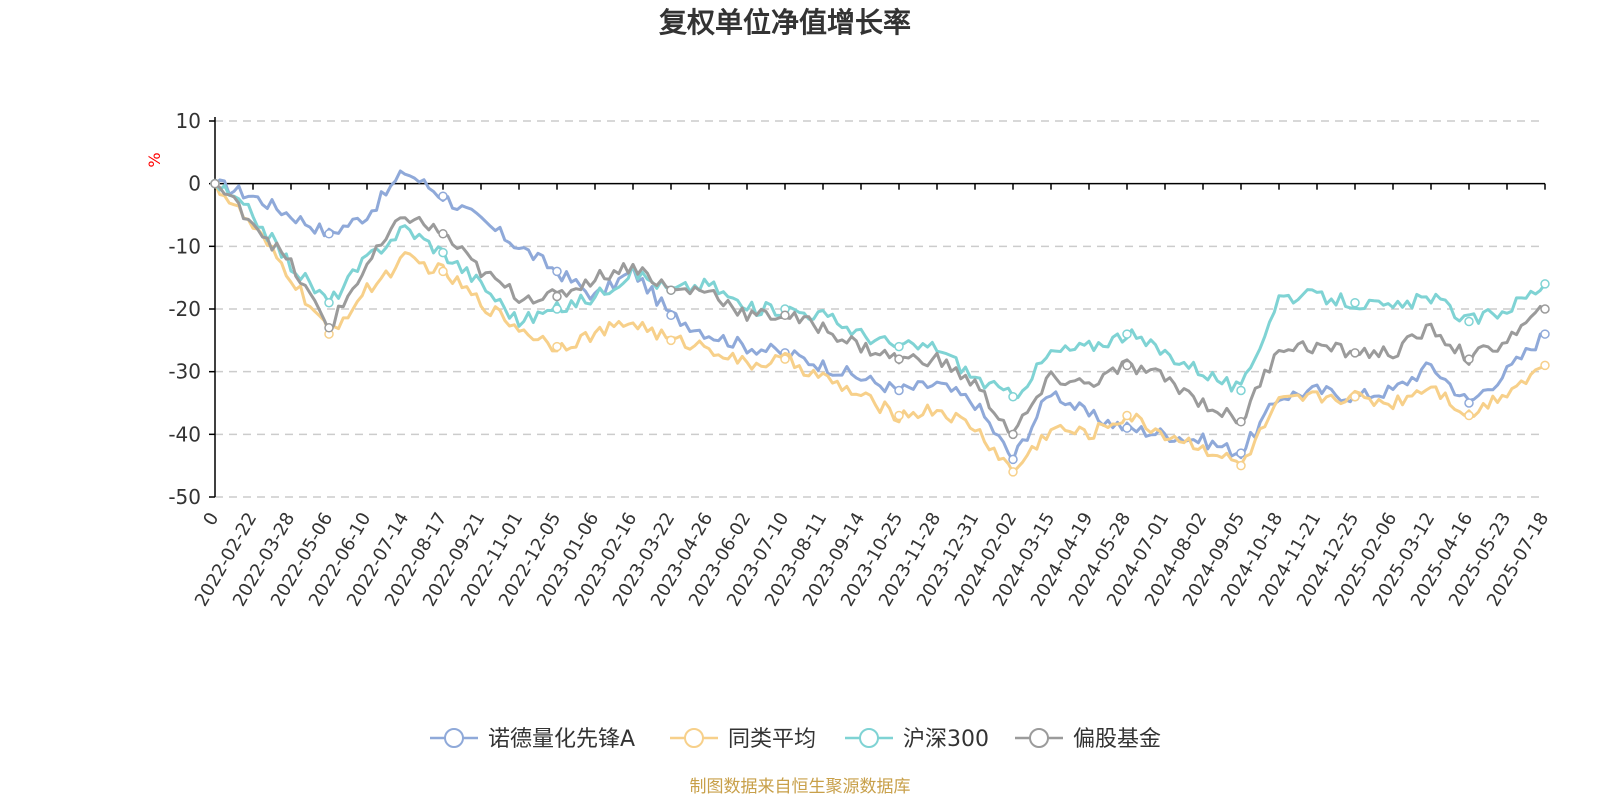  What do you see at coordinates (1117, 739) in the screenshot?
I see `legend-label: 偏股基金` at bounding box center [1117, 739].